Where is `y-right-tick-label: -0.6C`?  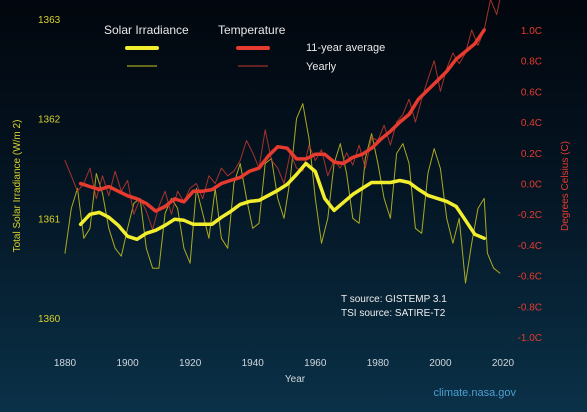 y-right-tick-label: -0.6C is located at coordinates (530, 277).